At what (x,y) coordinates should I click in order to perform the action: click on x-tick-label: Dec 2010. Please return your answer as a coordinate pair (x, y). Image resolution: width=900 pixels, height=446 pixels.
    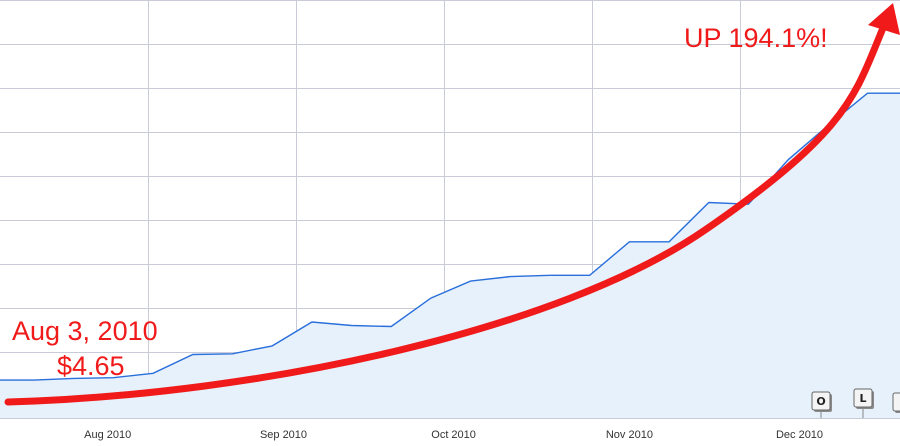
    Looking at the image, I should click on (799, 435).